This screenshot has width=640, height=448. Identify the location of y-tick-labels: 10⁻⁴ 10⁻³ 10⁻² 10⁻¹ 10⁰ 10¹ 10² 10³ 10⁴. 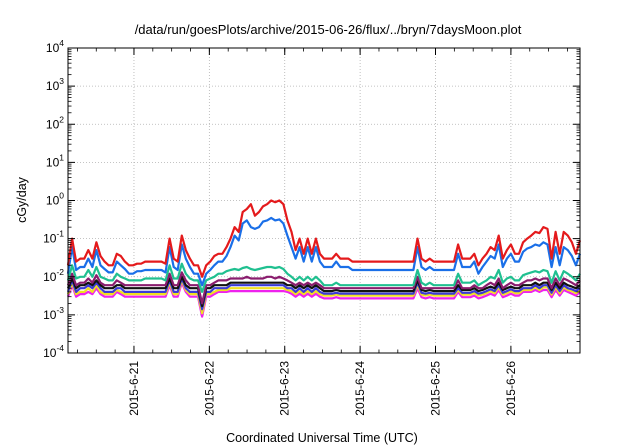
(53, 199).